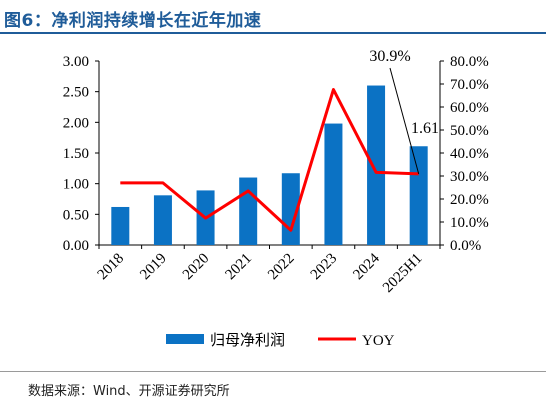  Describe the element at coordinates (111, 267) in the screenshot. I see `x-tick-label: 2018` at that location.